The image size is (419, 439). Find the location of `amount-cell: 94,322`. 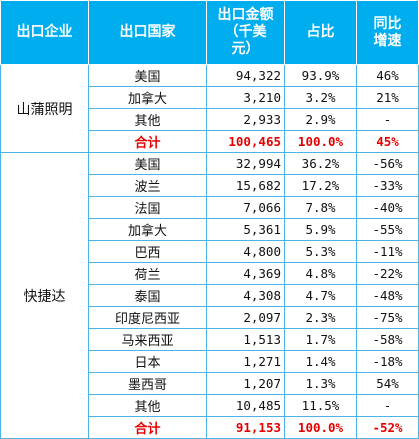

amount-cell: 94,322 is located at coordinates (245, 75).